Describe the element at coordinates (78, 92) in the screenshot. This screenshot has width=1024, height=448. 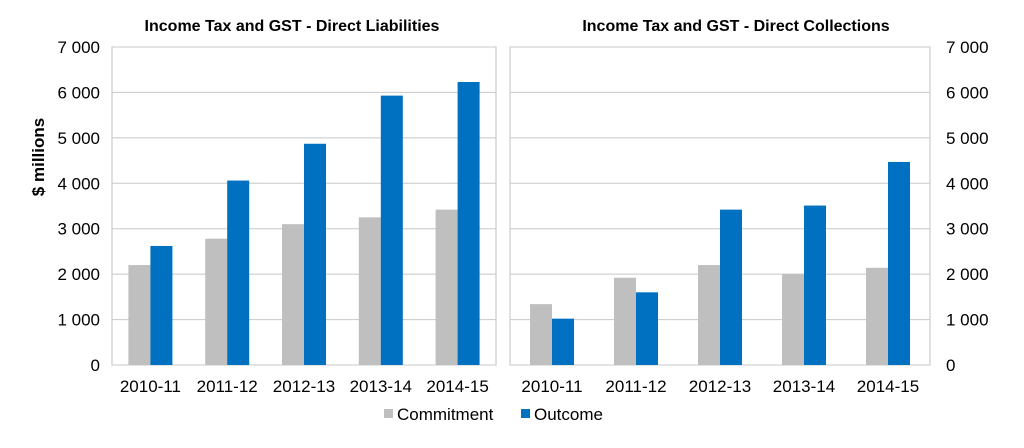
I see `left-y-tick-label: 6 000` at that location.